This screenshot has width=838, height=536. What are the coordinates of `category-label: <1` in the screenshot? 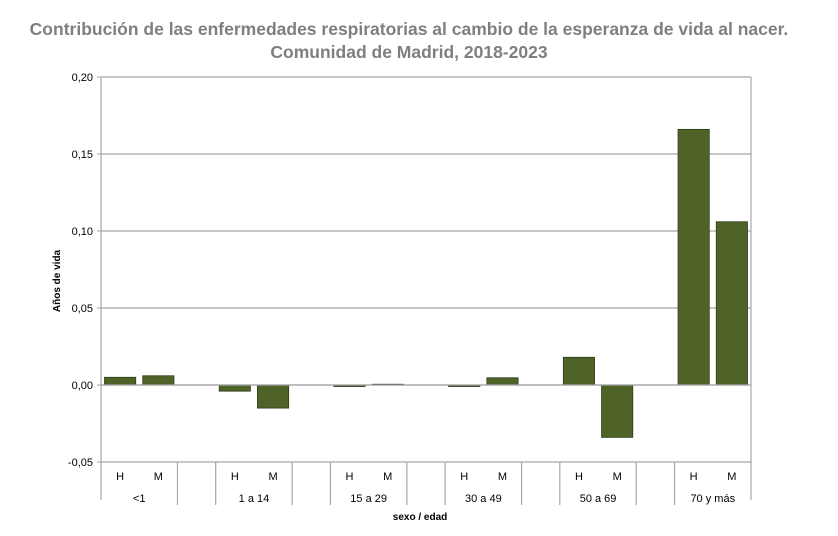 It's located at (139, 499).